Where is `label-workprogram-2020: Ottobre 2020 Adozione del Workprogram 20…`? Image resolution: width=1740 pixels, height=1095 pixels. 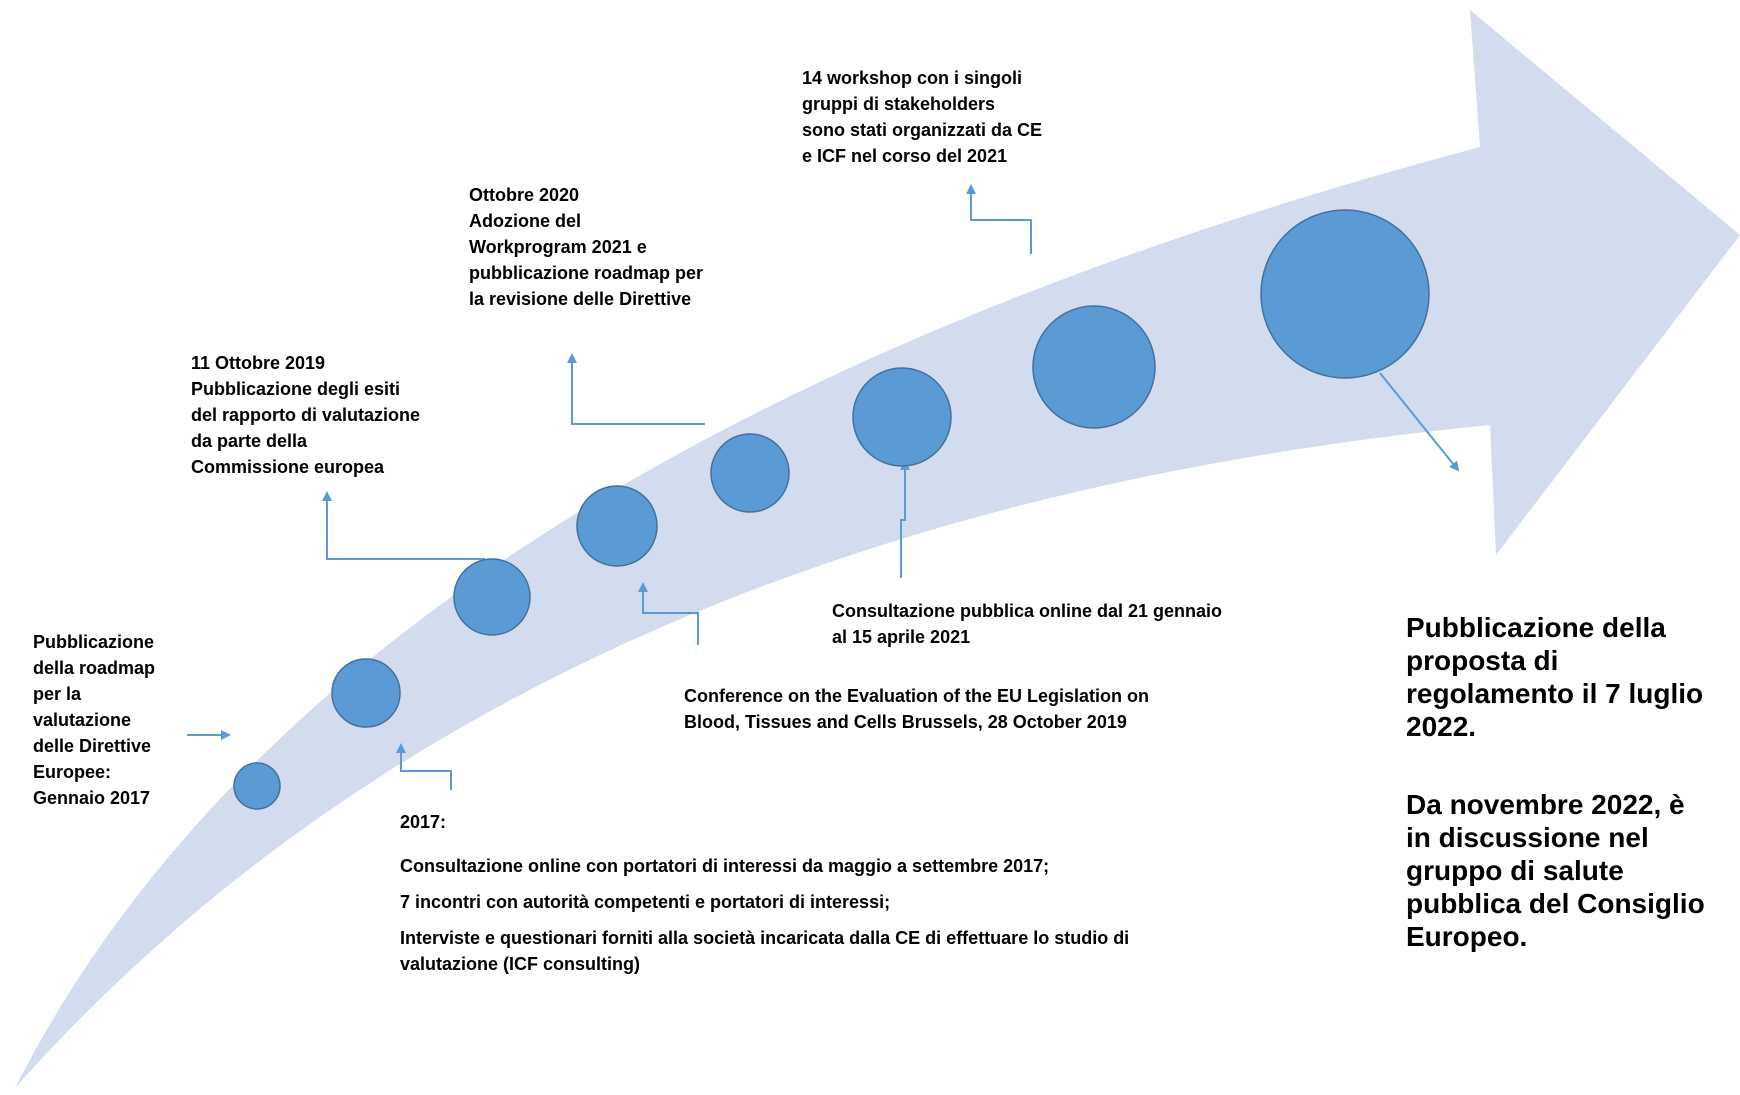 label-workprogram-2020: Ottobre 2020 Adozione del Workprogram 20… is located at coordinates (586, 247).